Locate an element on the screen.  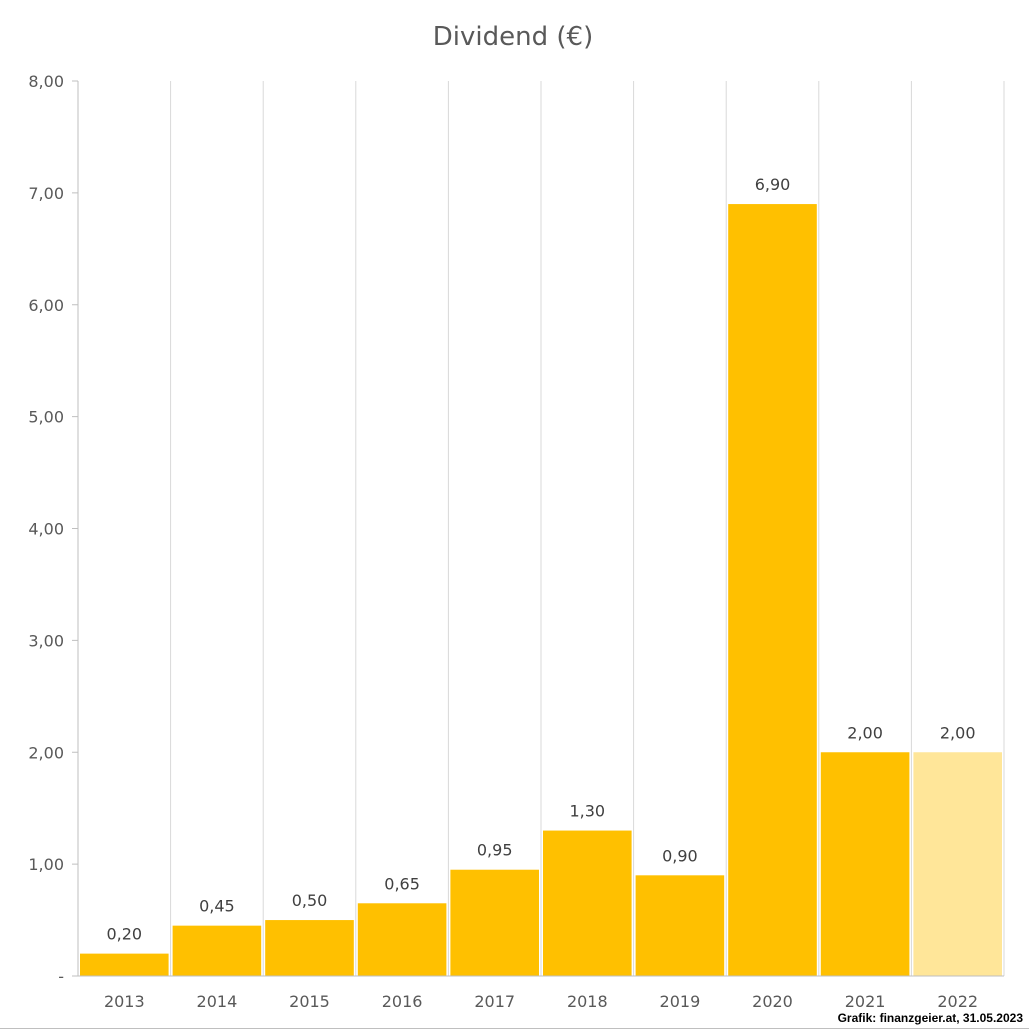
x-tick-label-2018: 2018 is located at coordinates (587, 1001).